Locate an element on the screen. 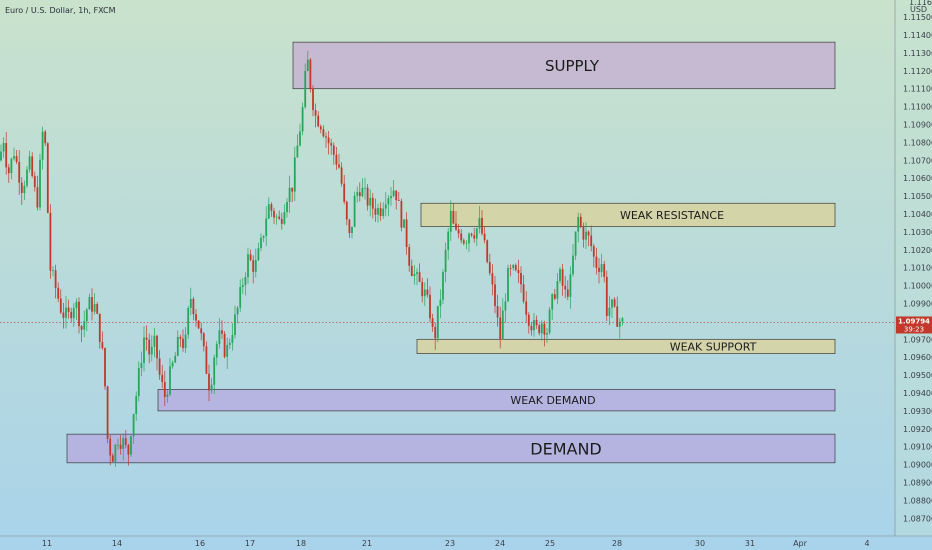 The image size is (932, 550). y-tick-label: 1.11100 is located at coordinates (917, 89).